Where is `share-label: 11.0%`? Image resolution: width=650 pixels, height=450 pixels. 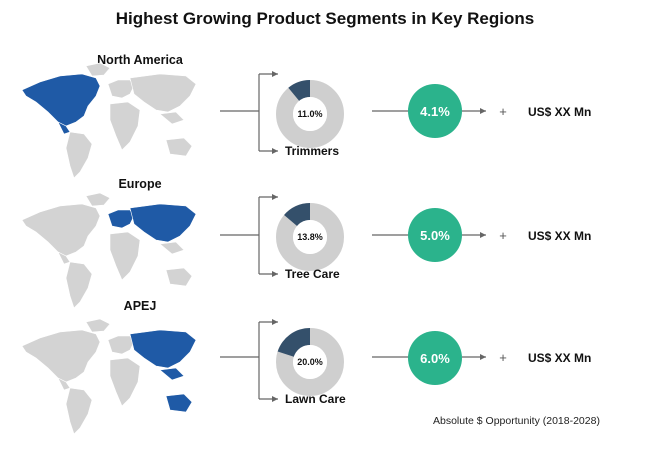 share-label: 11.0% is located at coordinates (309, 114).